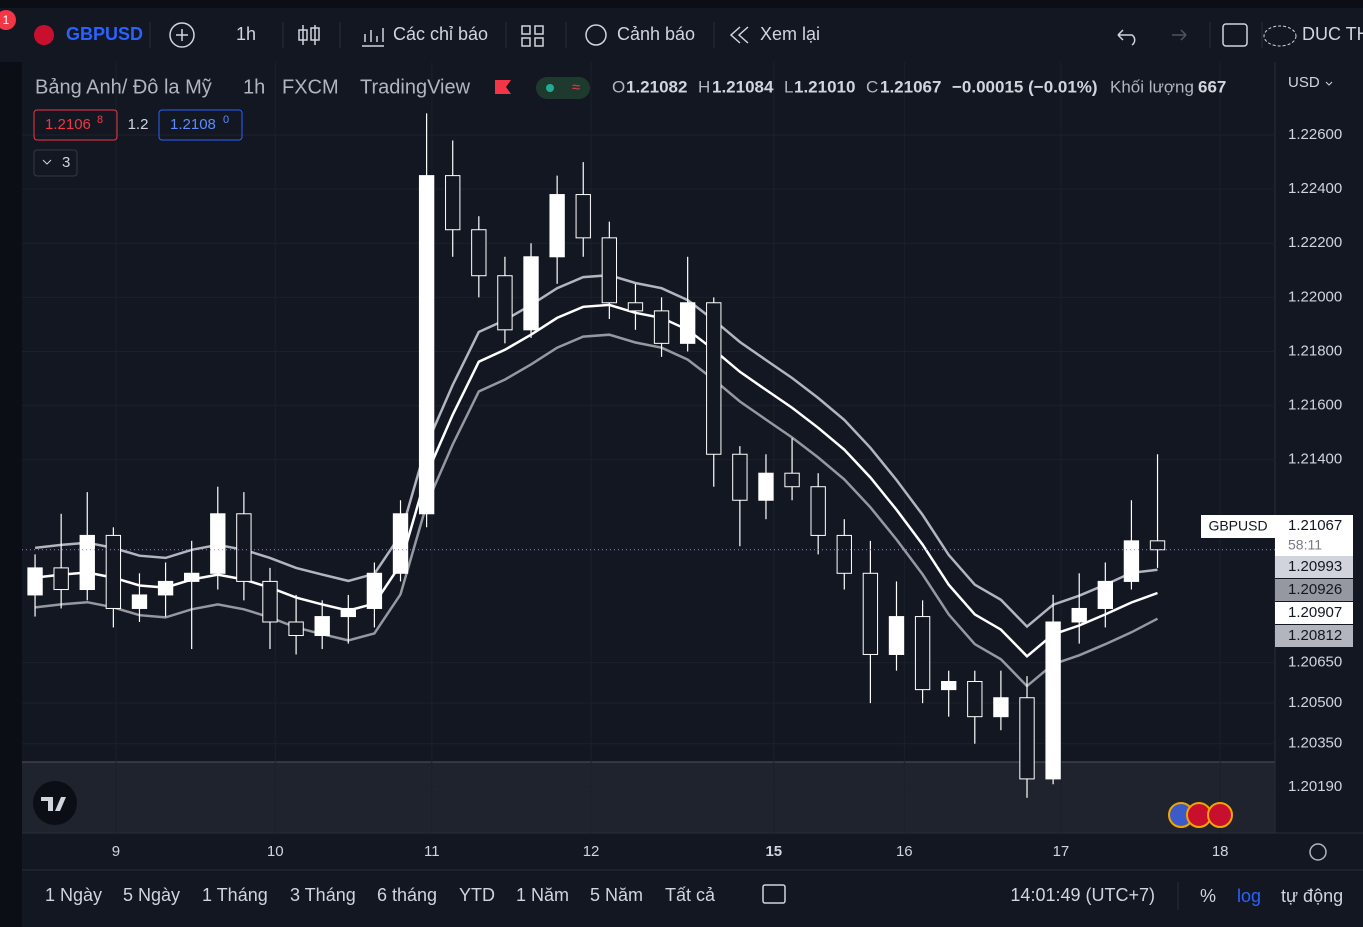 Image resolution: width=1363 pixels, height=927 pixels. What do you see at coordinates (182, 35) in the screenshot?
I see `add-symbol` at bounding box center [182, 35].